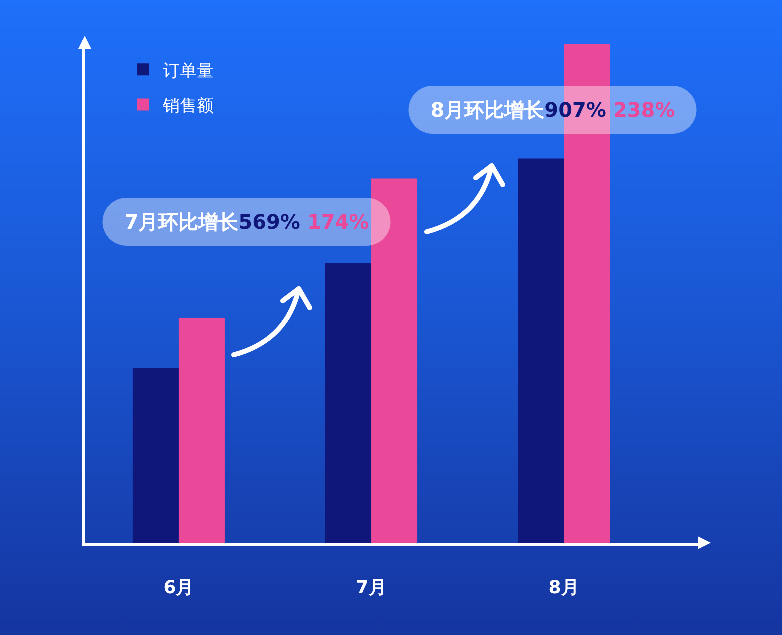  What do you see at coordinates (564, 588) in the screenshot?
I see `x-tick-label: 8月` at bounding box center [564, 588].